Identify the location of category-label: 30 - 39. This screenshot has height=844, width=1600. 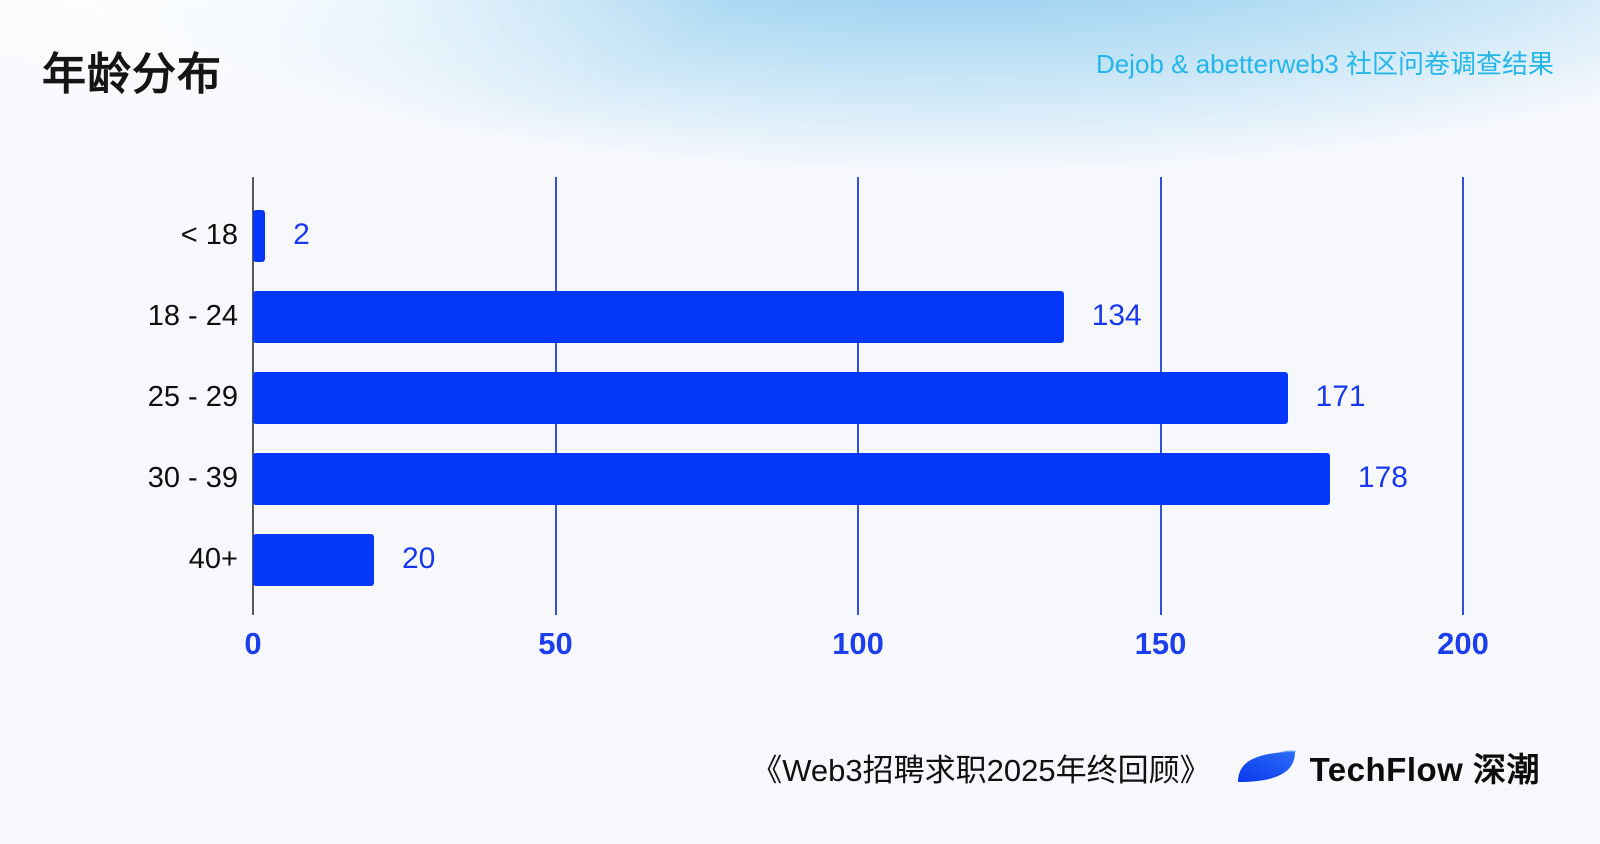
(192, 477).